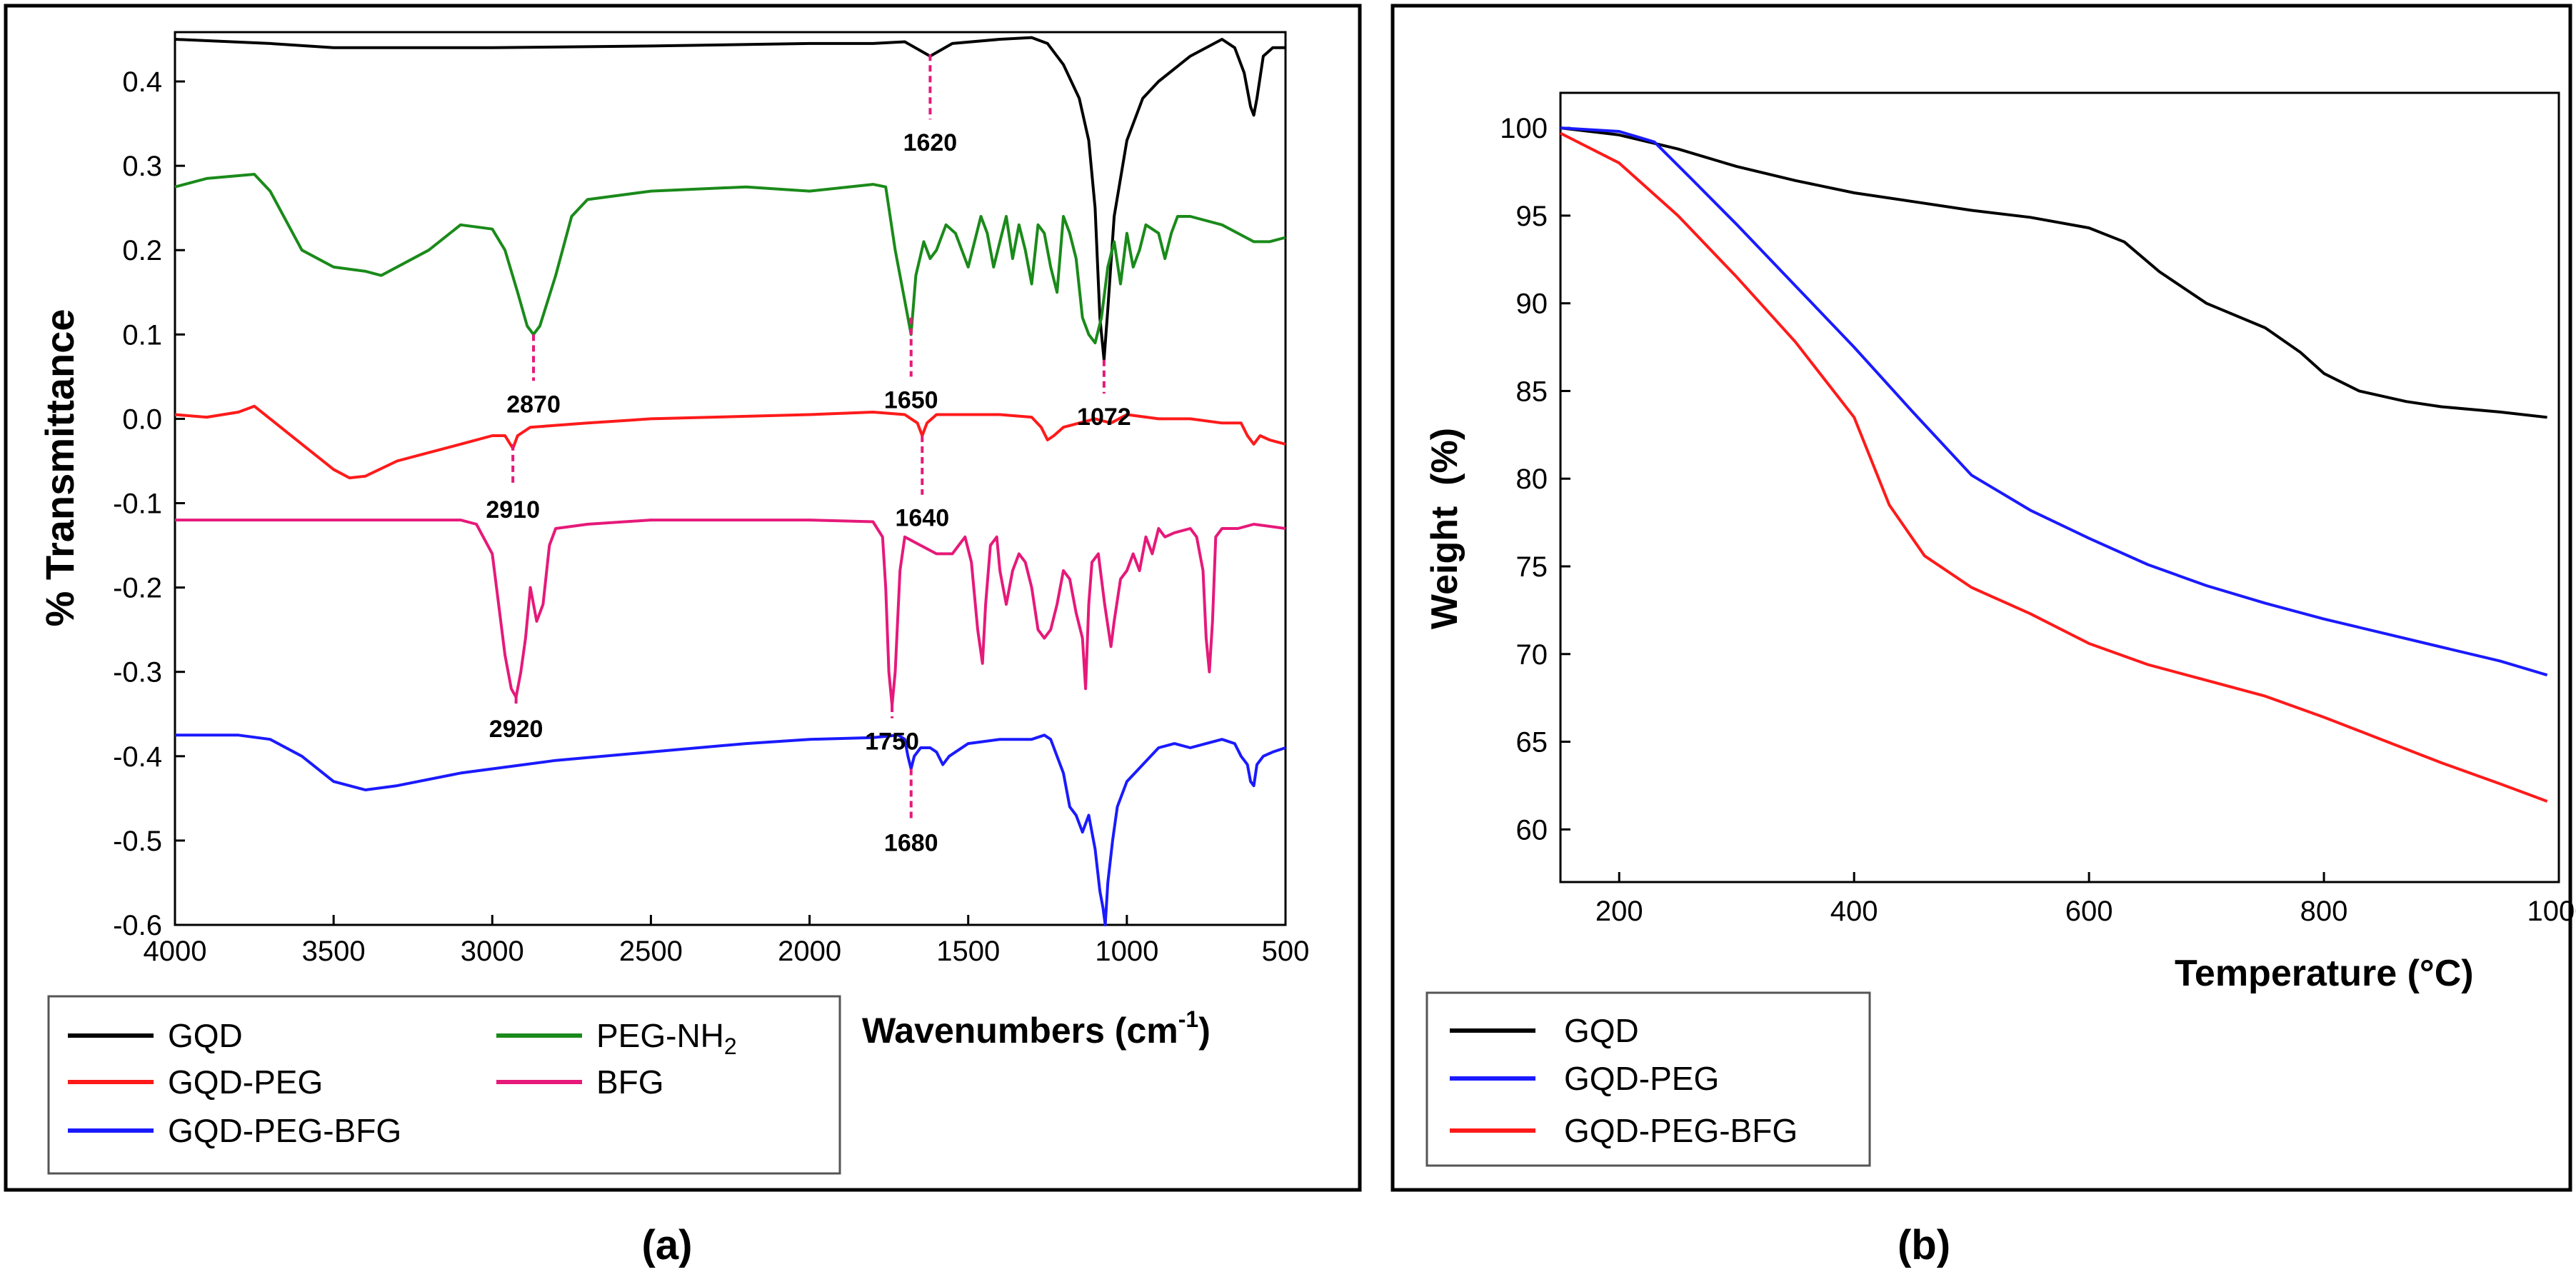 The height and width of the screenshot is (1282, 2576). What do you see at coordinates (1641, 1078) in the screenshot?
I see `legend-b-gqd-peg-label: GQD-PEG` at bounding box center [1641, 1078].